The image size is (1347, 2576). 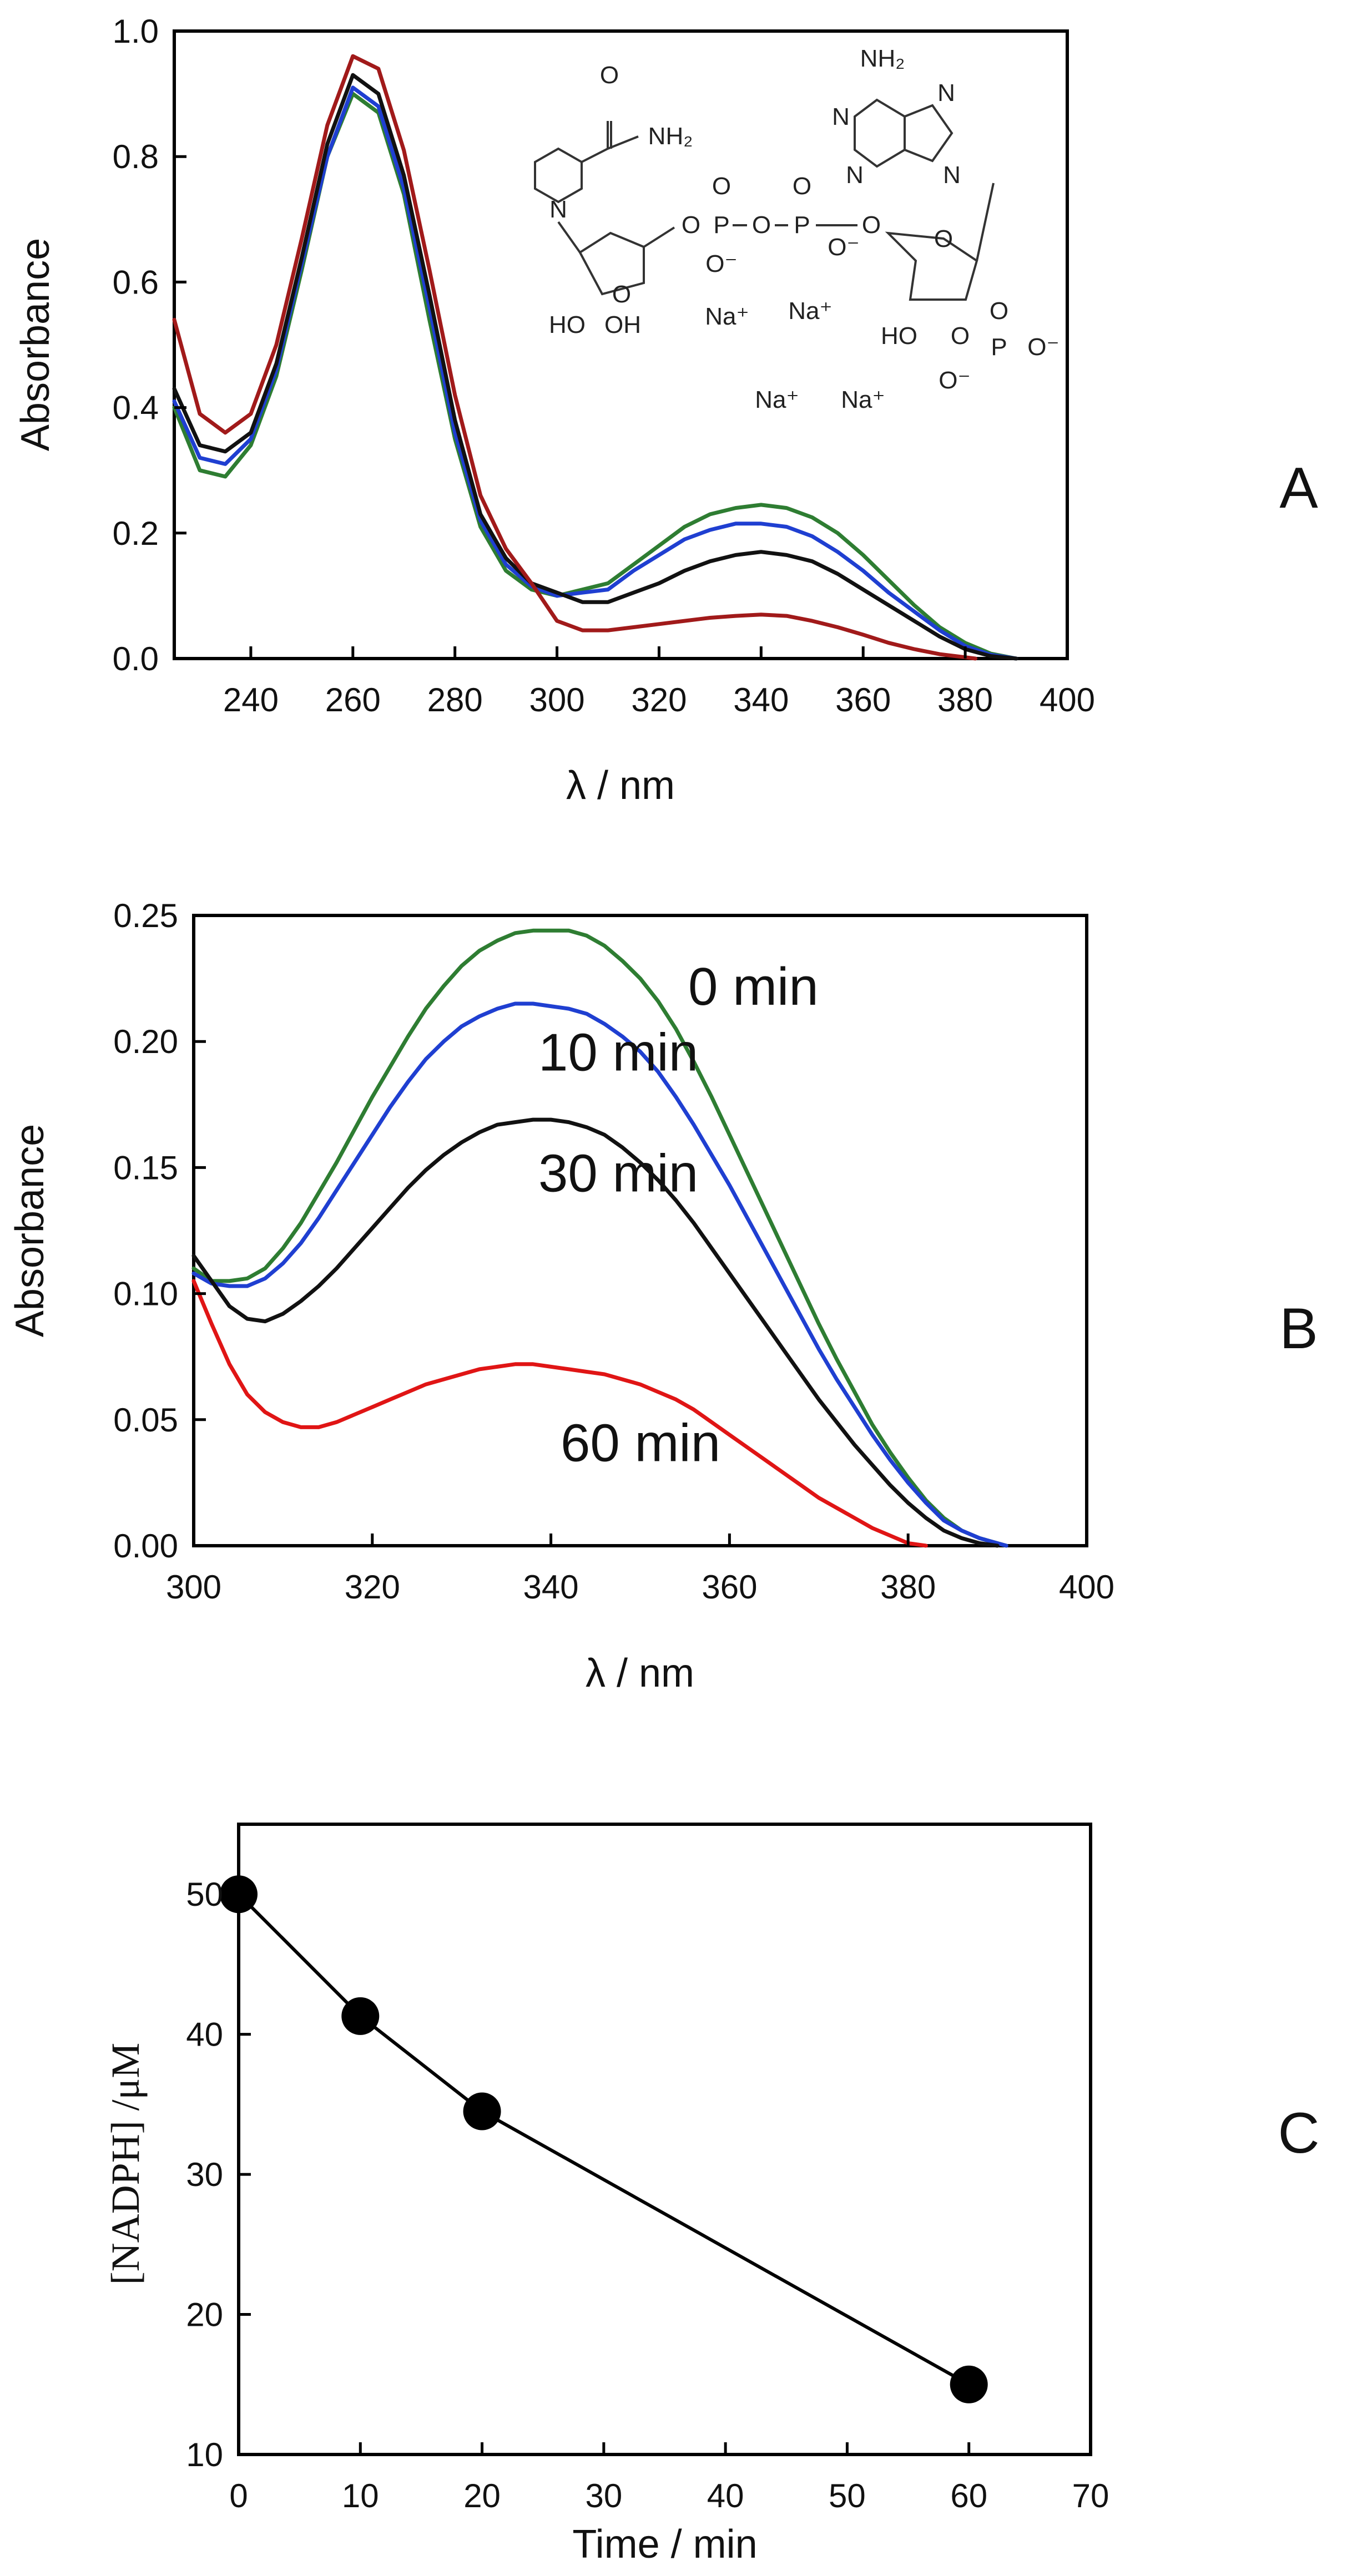 What do you see at coordinates (729, 1587) in the screenshot?
I see `panel-b-x-tick-label: 360` at bounding box center [729, 1587].